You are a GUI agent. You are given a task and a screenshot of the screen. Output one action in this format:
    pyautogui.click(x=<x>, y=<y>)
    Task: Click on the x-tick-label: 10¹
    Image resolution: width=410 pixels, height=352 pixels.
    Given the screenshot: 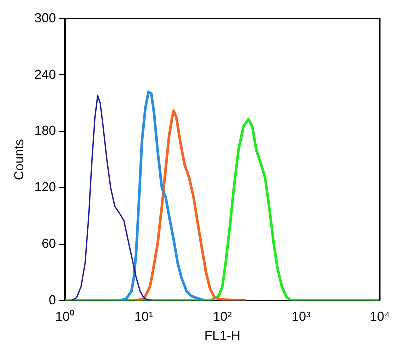 What is the action you would take?
    pyautogui.click(x=144, y=316)
    